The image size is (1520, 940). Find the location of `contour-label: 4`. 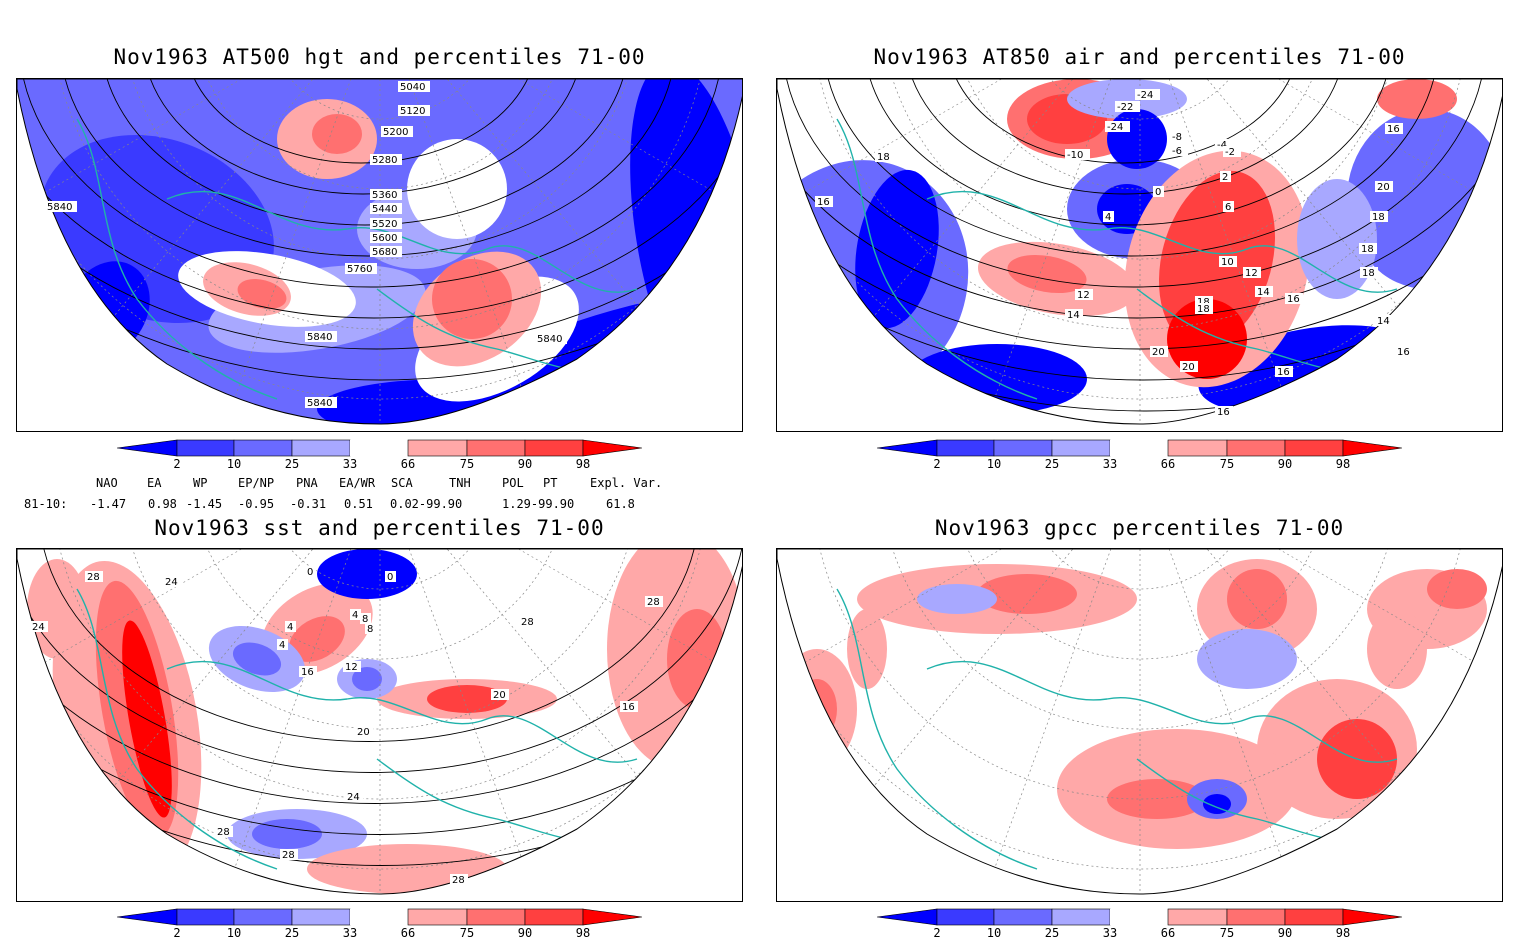

contour-label: 4 is located at coordinates (355, 615).